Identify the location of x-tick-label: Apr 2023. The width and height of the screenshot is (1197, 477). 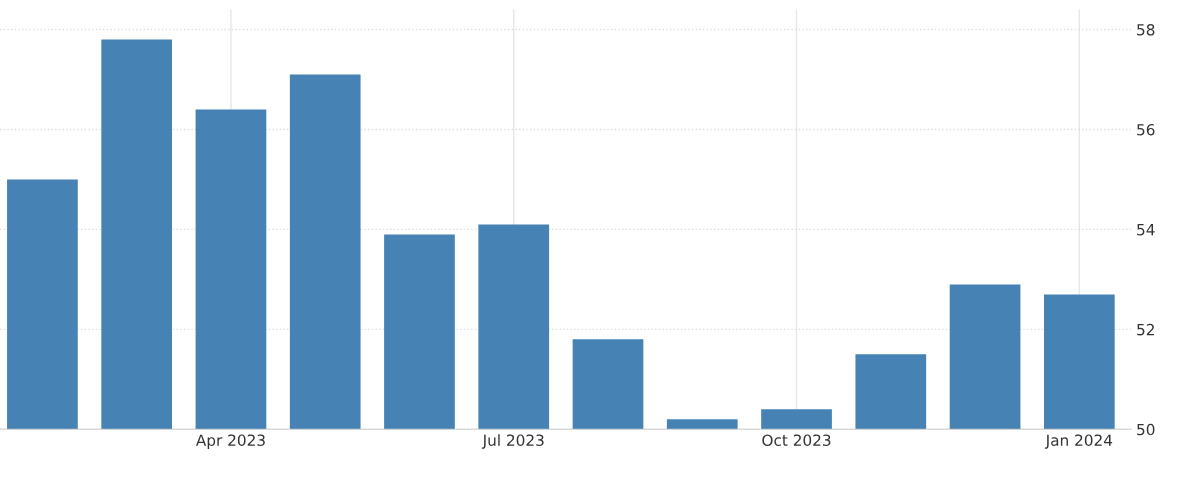
(230, 441).